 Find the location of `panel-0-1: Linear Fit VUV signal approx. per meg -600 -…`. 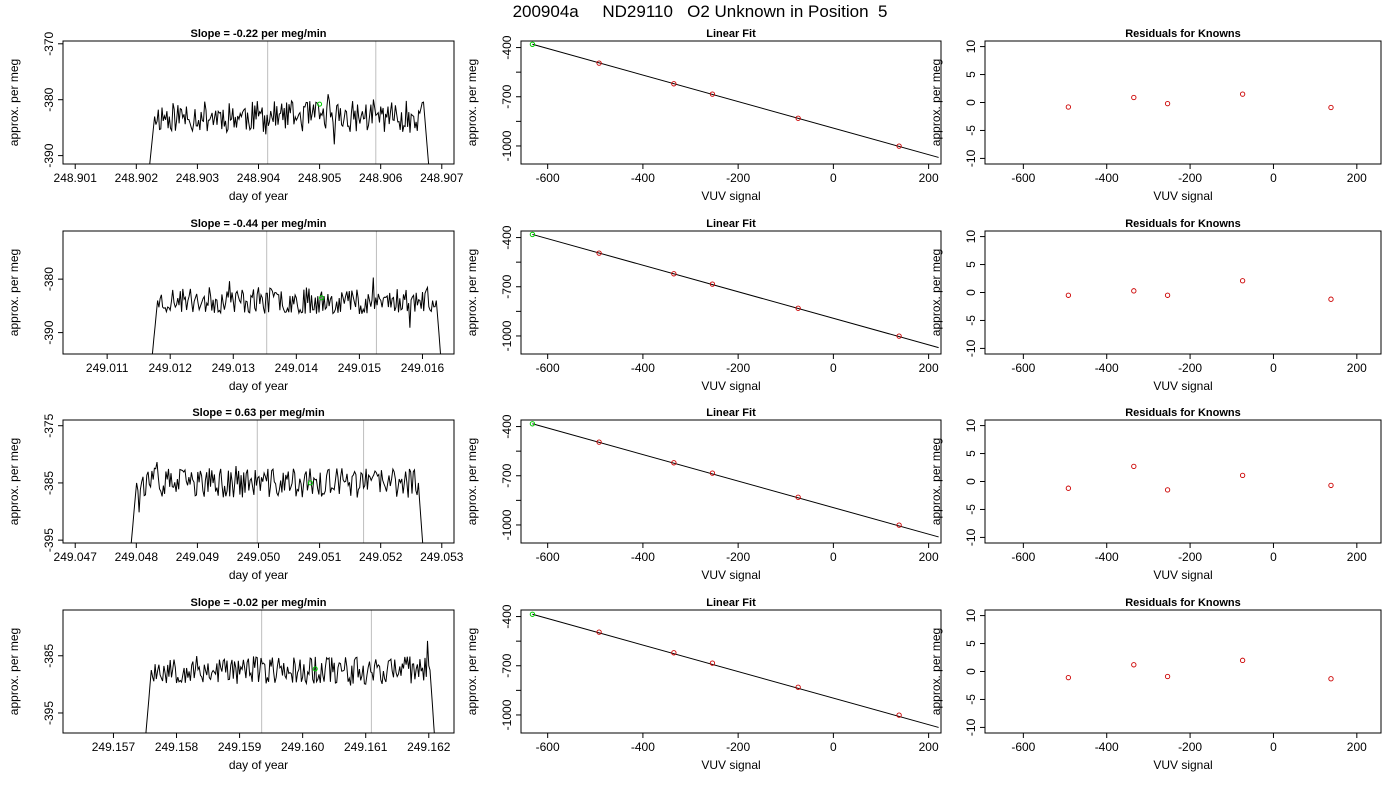

panel-0-1: Linear Fit VUV signal approx. per meg -600 -… is located at coordinates (703, 115).